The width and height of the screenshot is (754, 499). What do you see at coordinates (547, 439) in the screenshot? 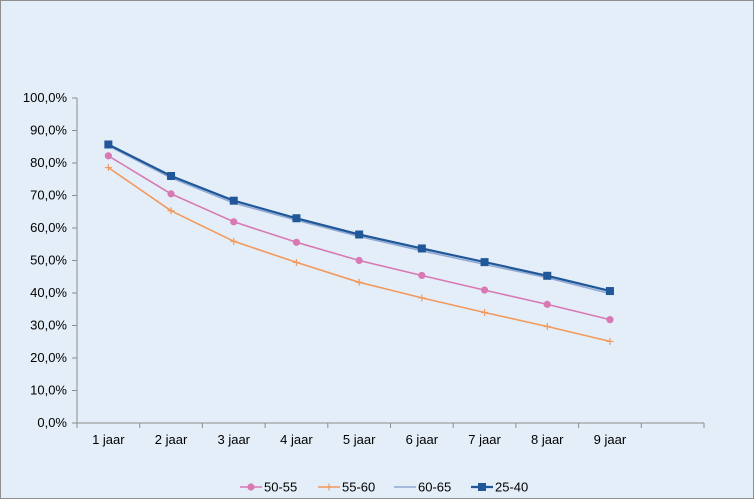
I see `x-tick-label: 8 jaar` at bounding box center [547, 439].